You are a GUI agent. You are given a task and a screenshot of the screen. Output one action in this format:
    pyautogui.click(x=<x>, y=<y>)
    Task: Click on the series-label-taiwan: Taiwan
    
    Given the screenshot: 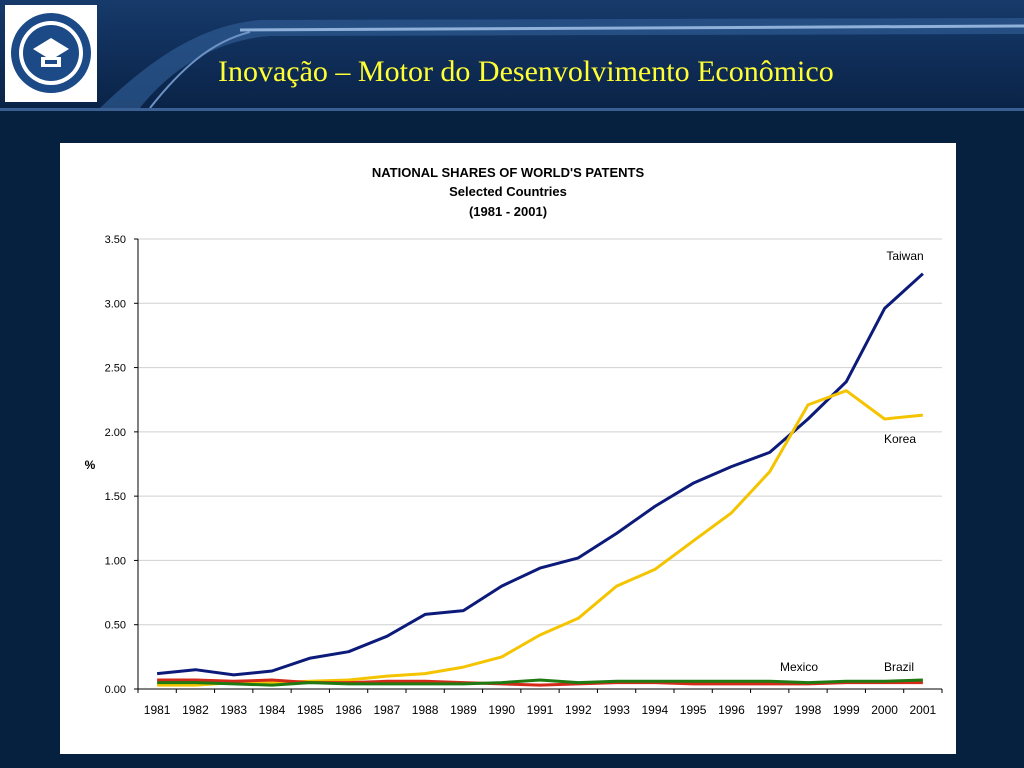 What is the action you would take?
    pyautogui.click(x=904, y=256)
    